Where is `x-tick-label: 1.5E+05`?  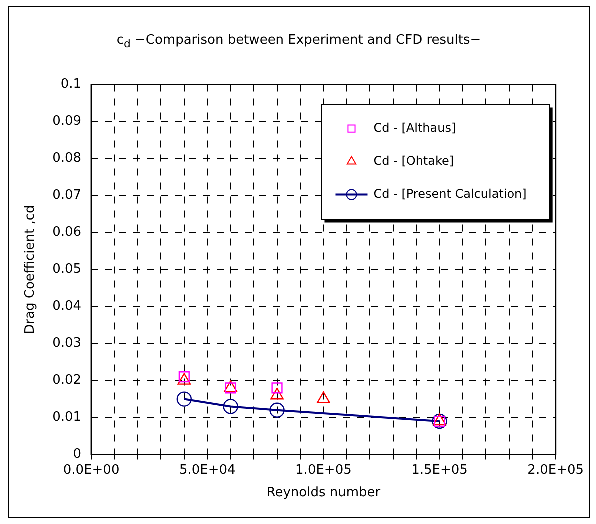
x-tick-label: 1.5E+05 is located at coordinates (440, 470).